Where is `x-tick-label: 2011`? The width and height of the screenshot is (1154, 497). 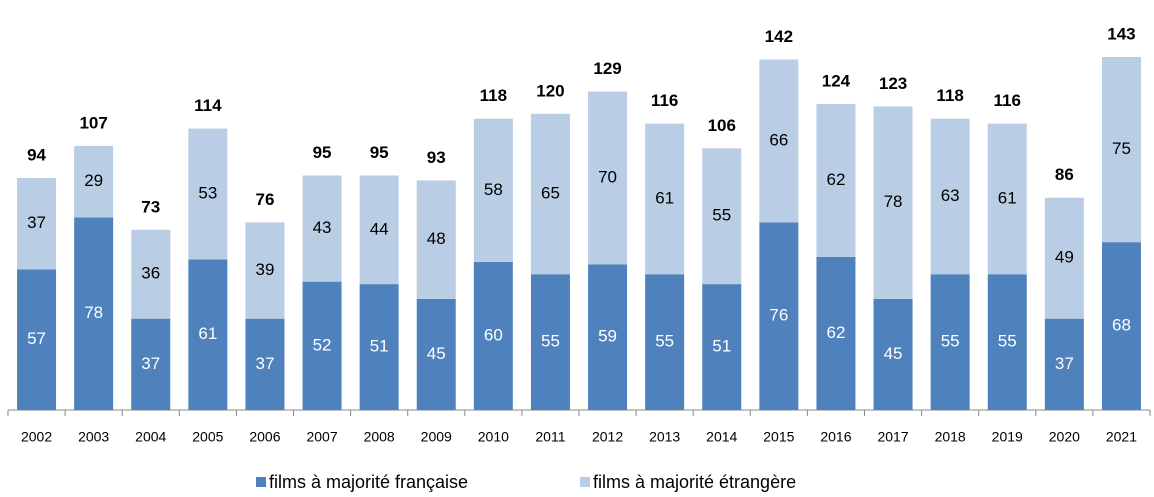 x-tick-label: 2011 is located at coordinates (550, 437).